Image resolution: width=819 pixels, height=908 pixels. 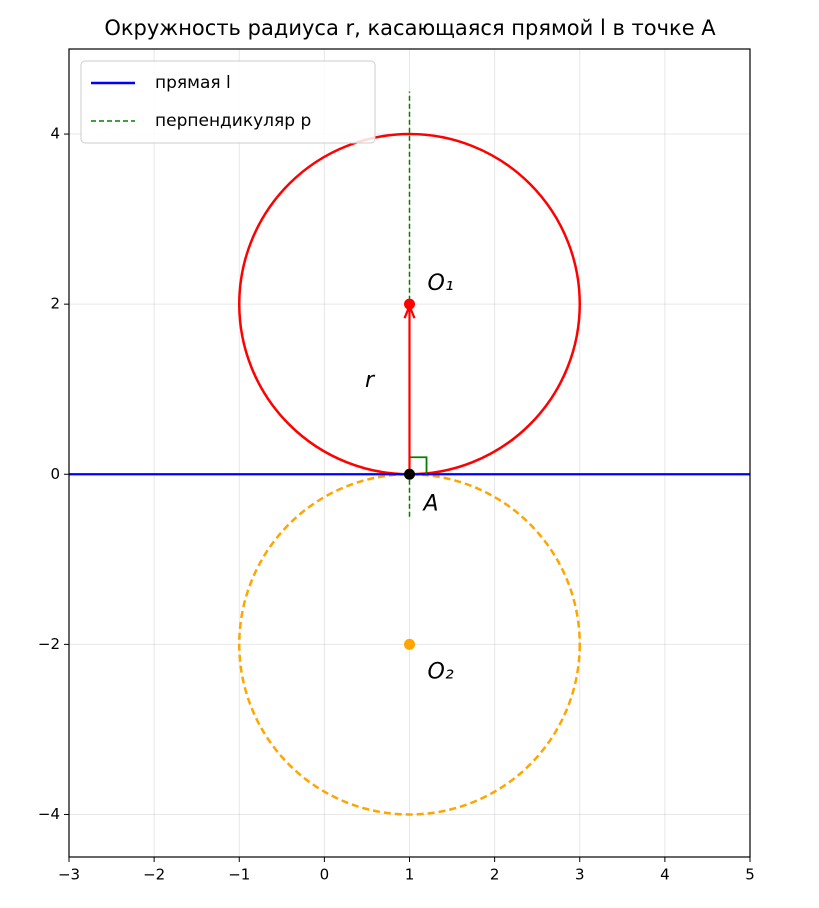 I want to click on x-tick-label: 4, so click(x=665, y=875).